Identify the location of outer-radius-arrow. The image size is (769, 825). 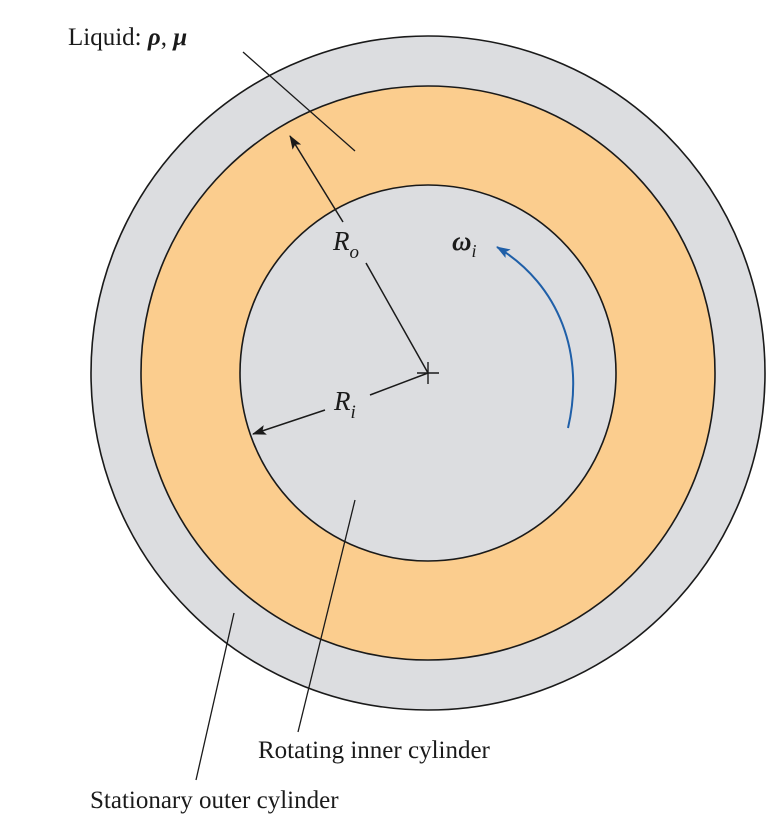
(316, 179).